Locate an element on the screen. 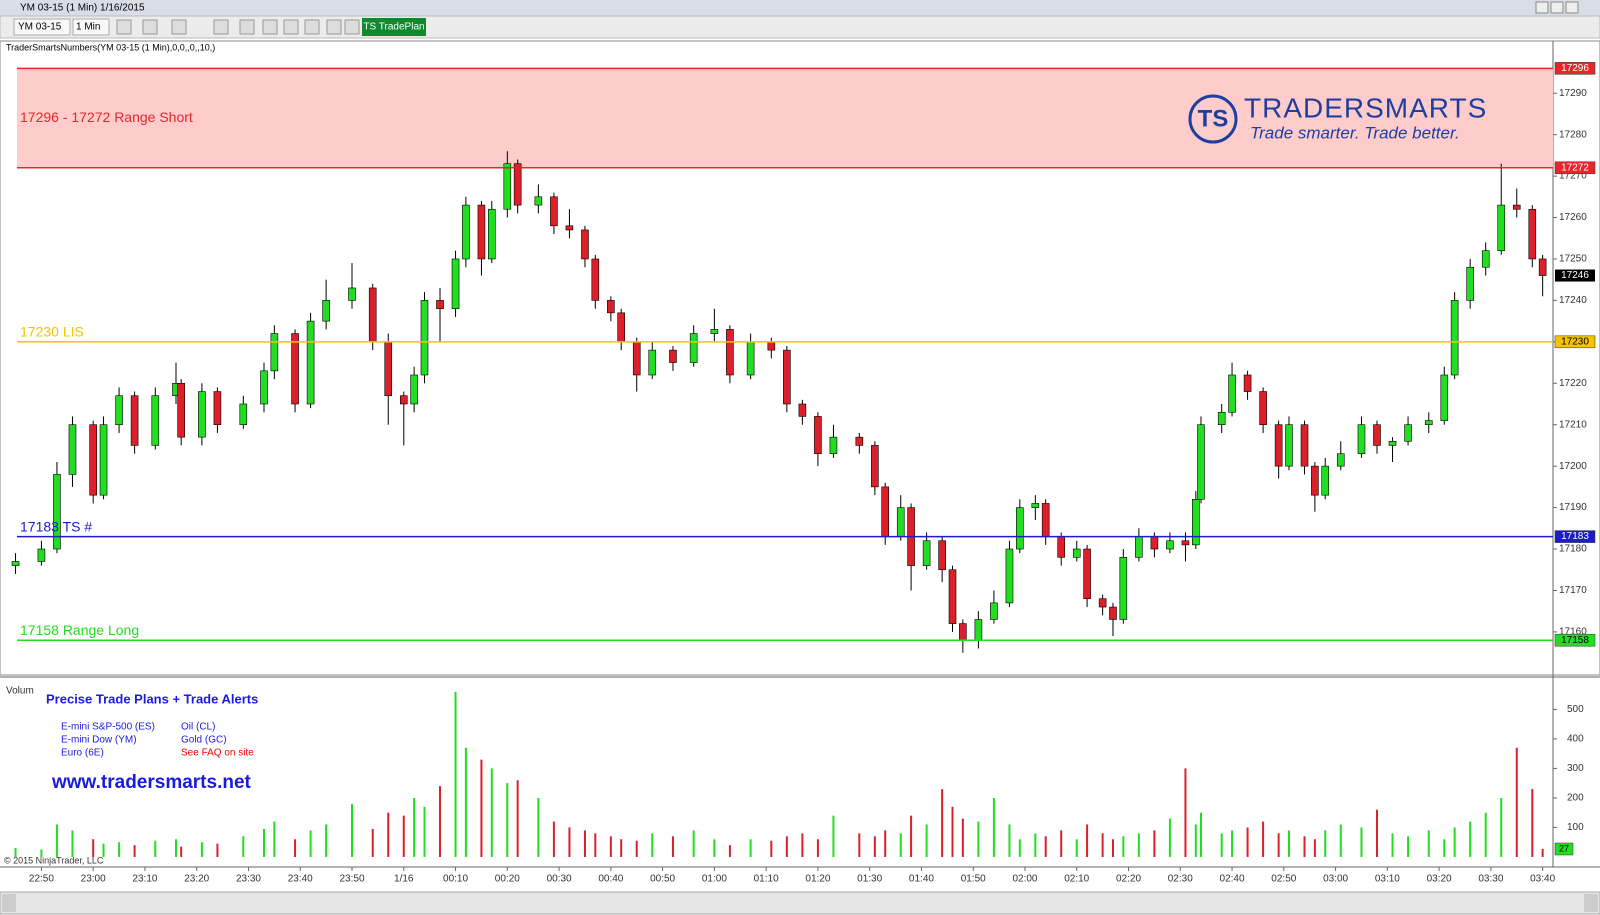  x-tick-label: 23:10 is located at coordinates (144, 879).